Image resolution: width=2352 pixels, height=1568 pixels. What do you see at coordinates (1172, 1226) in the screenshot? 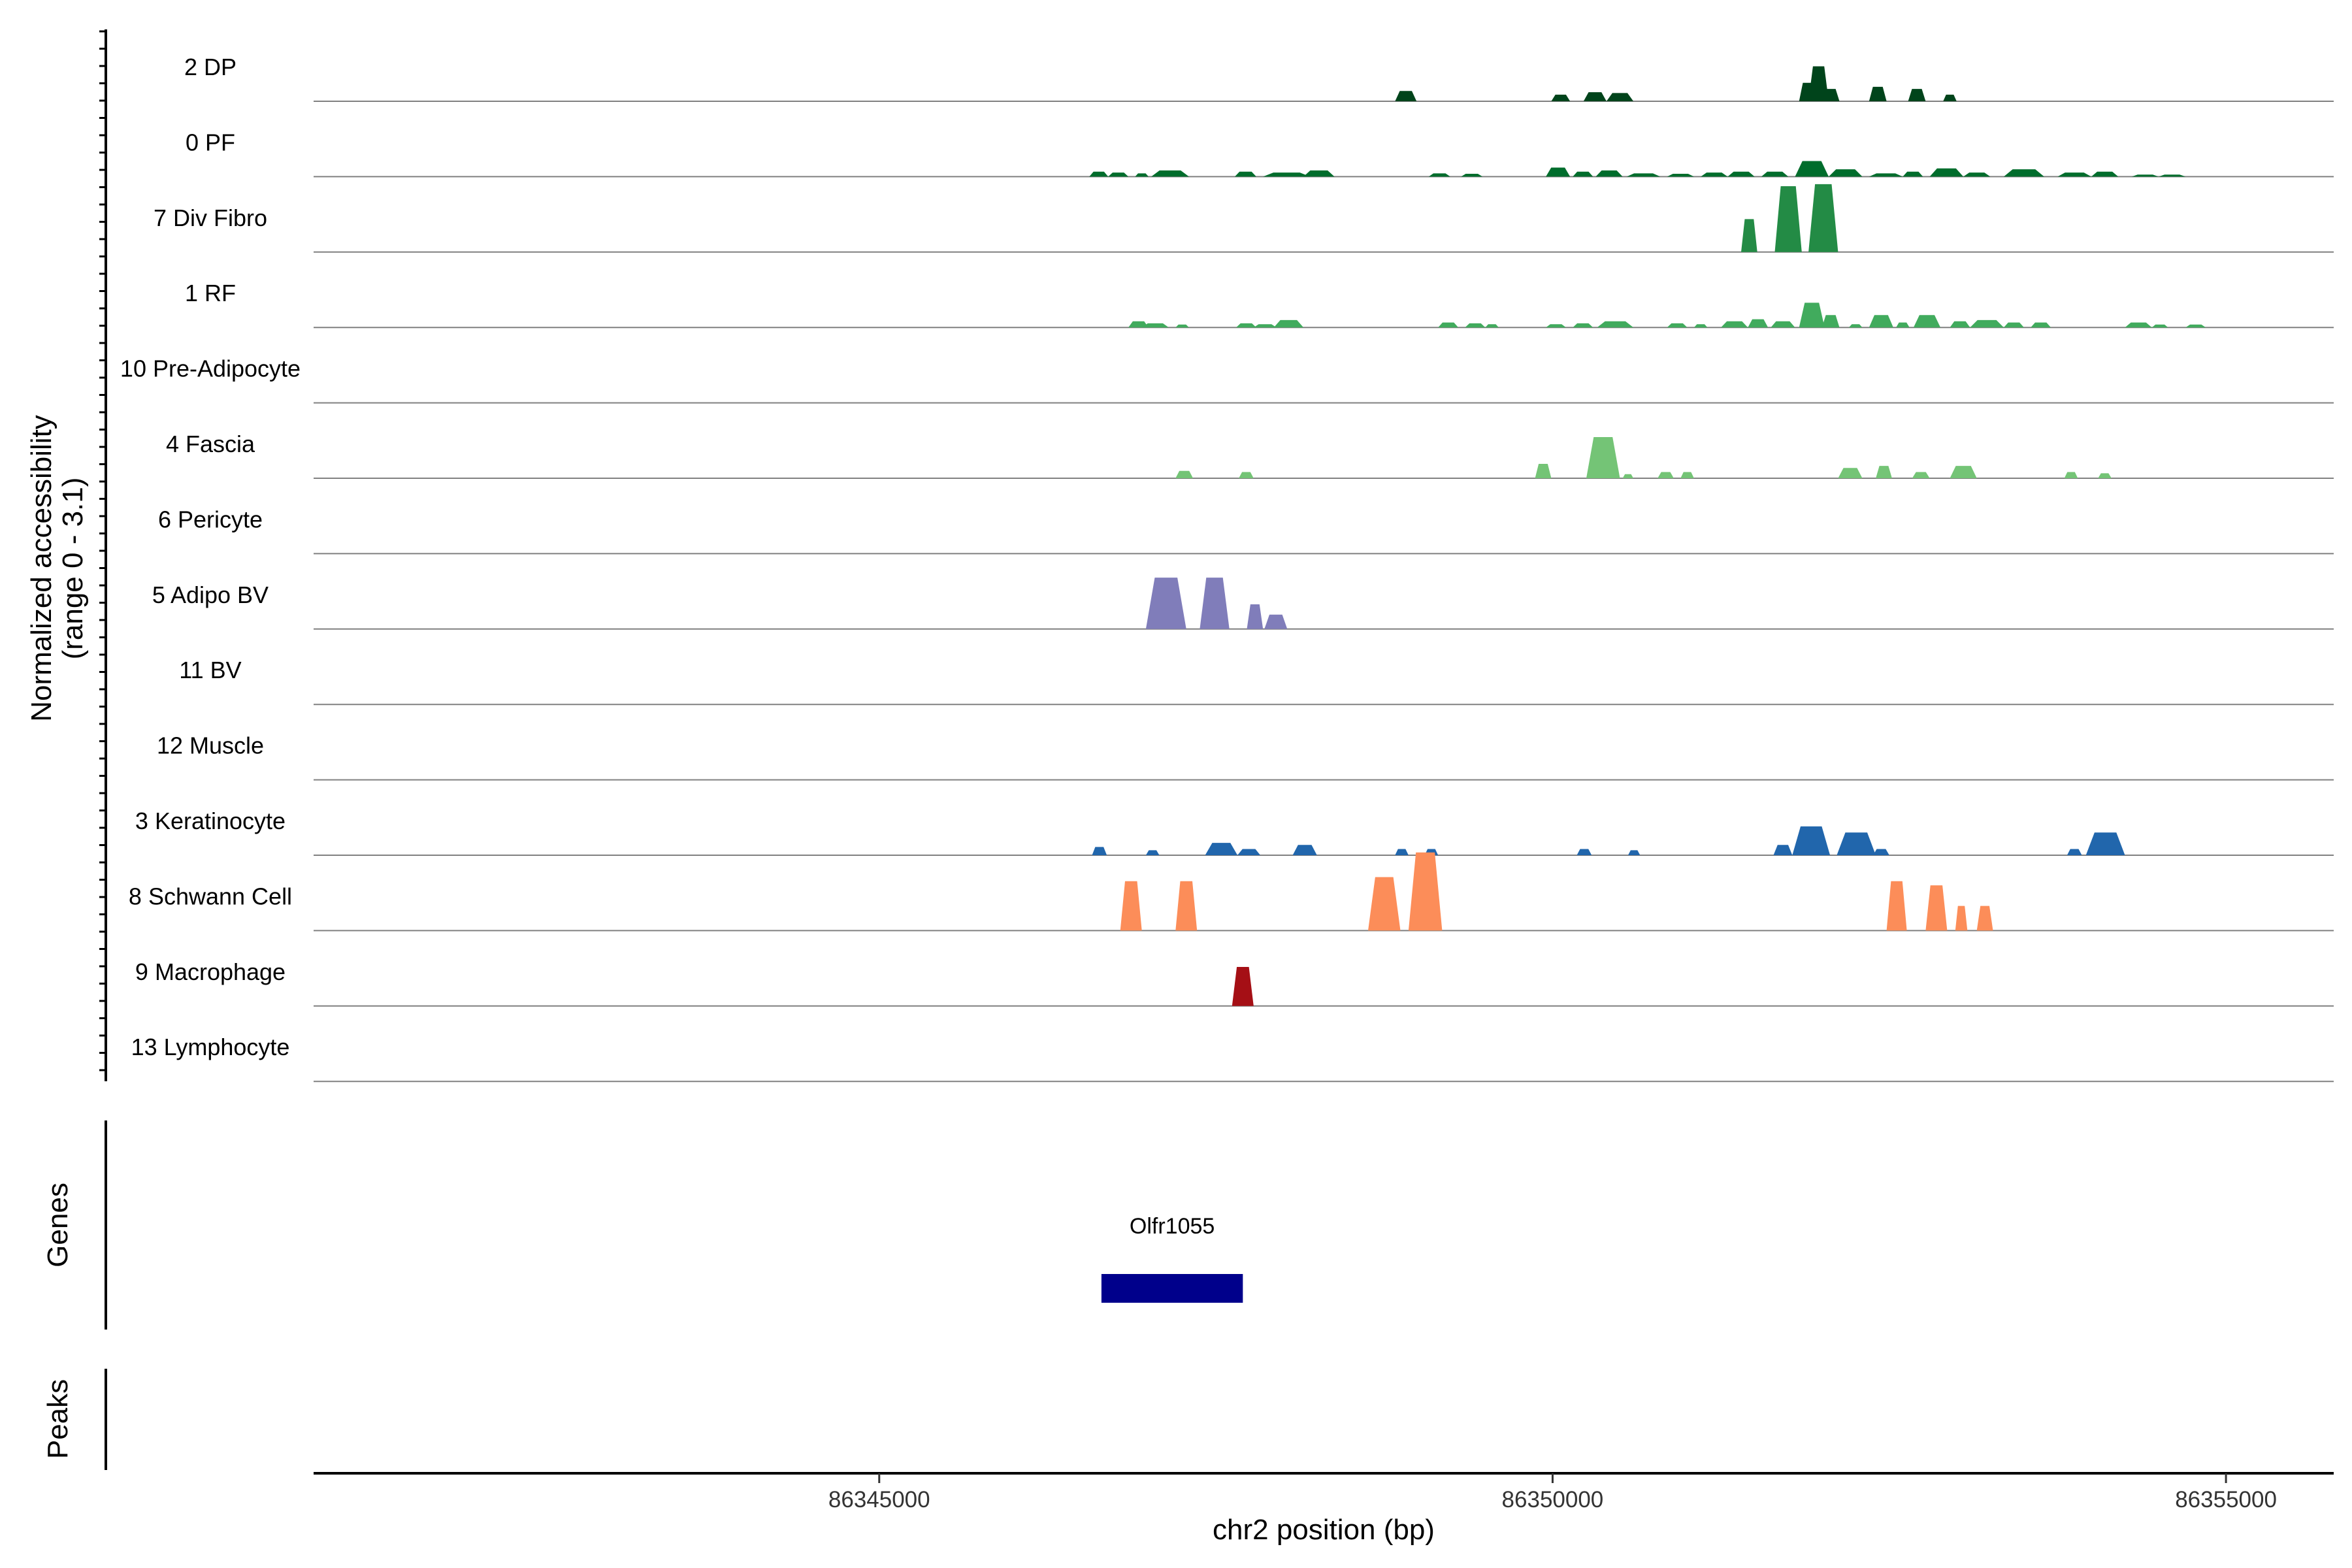
I see `gene-label: Olfr1055` at bounding box center [1172, 1226].